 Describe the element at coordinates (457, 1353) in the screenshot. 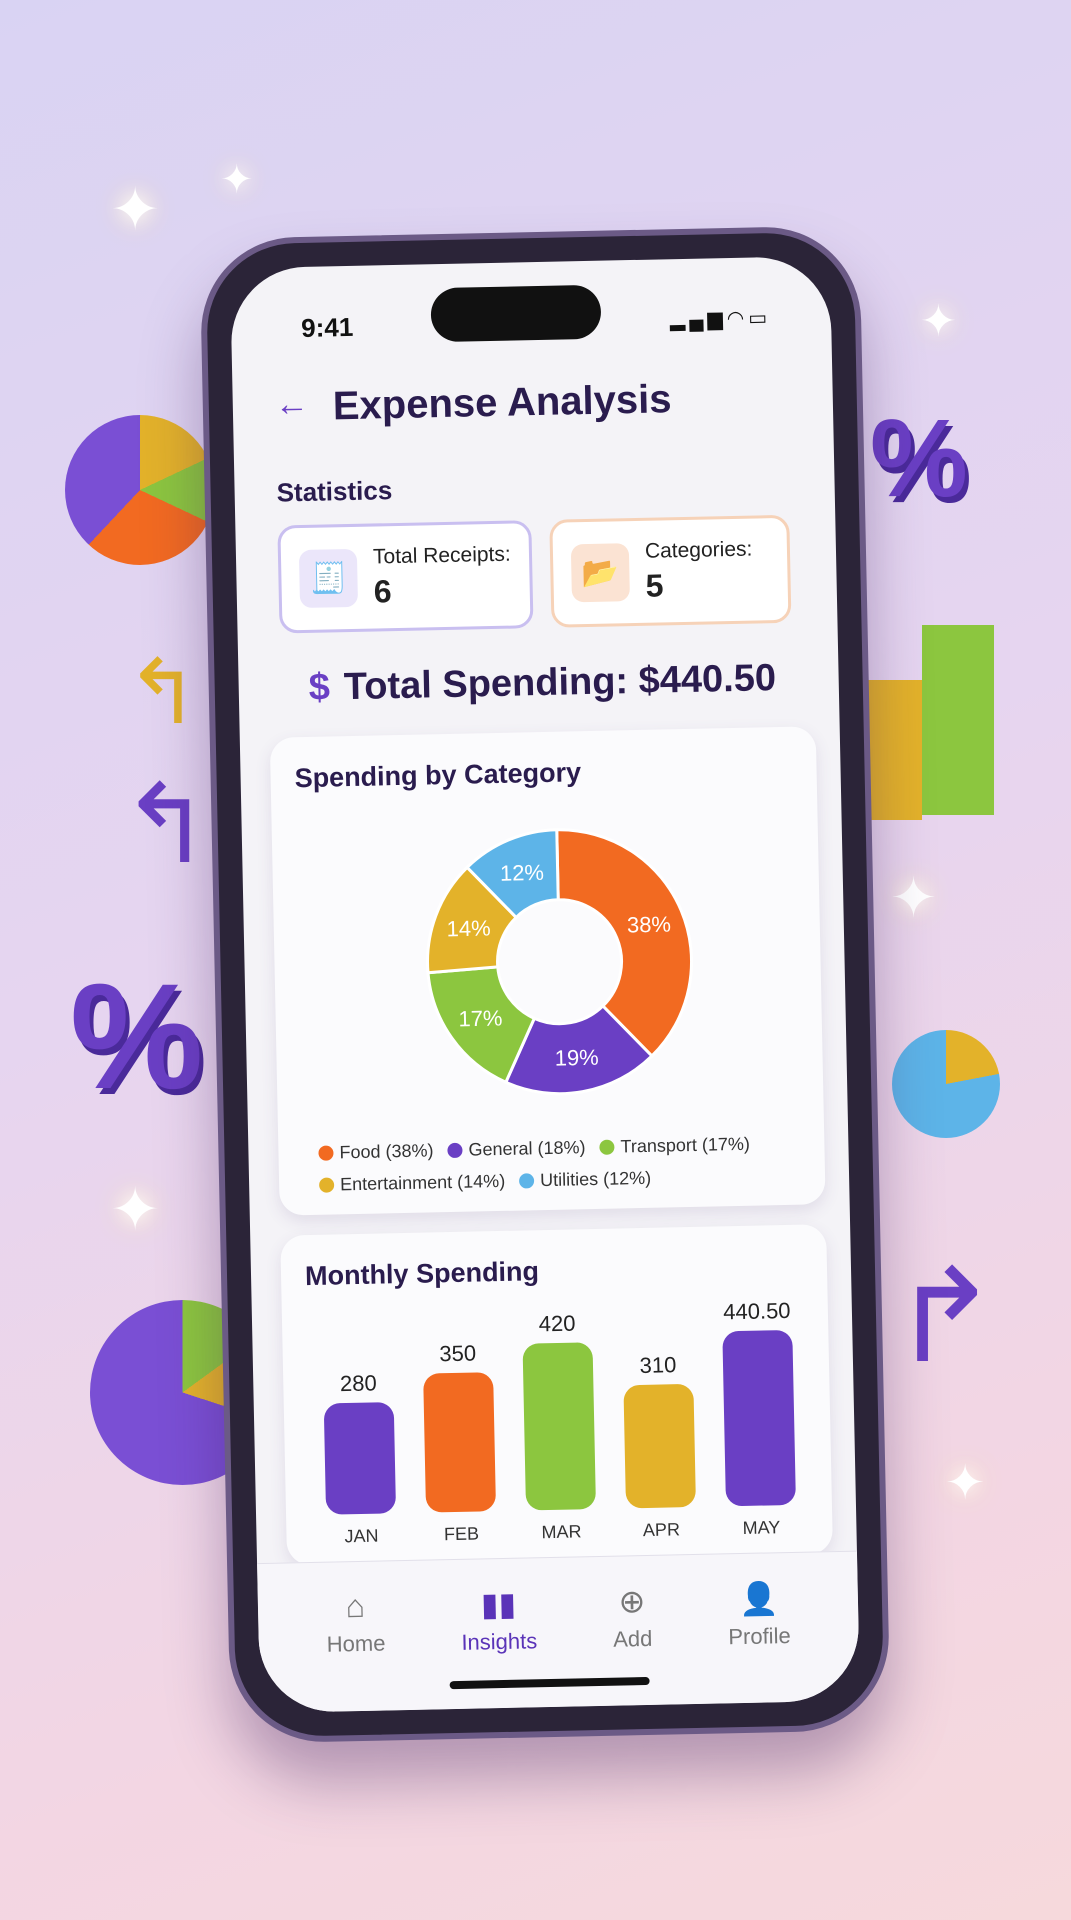

I see `bar-value-label: 350` at that location.